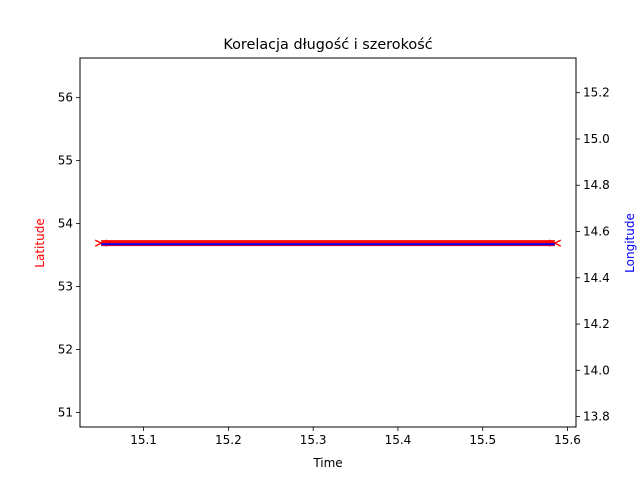 The image size is (640, 480). I want to click on left-y-axis-ticks: 51 52 53 54 55 56, so click(69, 255).